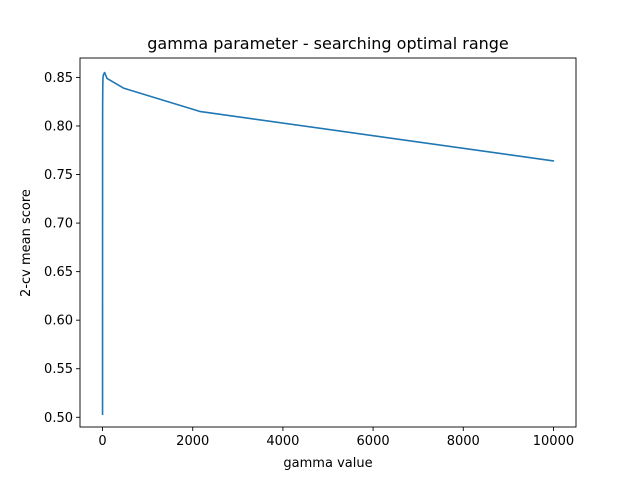 This screenshot has width=640, height=480. I want to click on y-axis-label: 2-cv mean score, so click(26, 243).